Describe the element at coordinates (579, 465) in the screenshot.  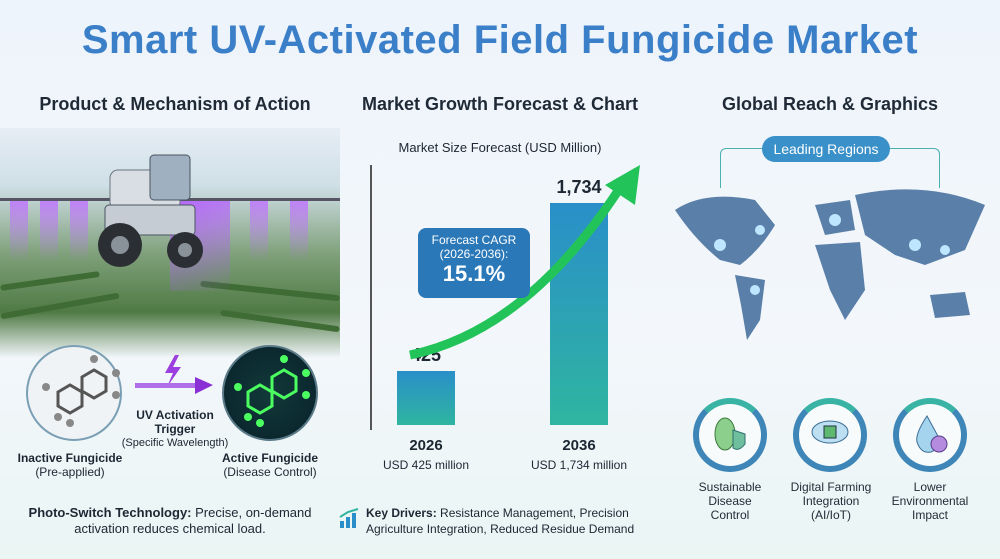
I see `value-sublabel: USD 1,734 million` at that location.